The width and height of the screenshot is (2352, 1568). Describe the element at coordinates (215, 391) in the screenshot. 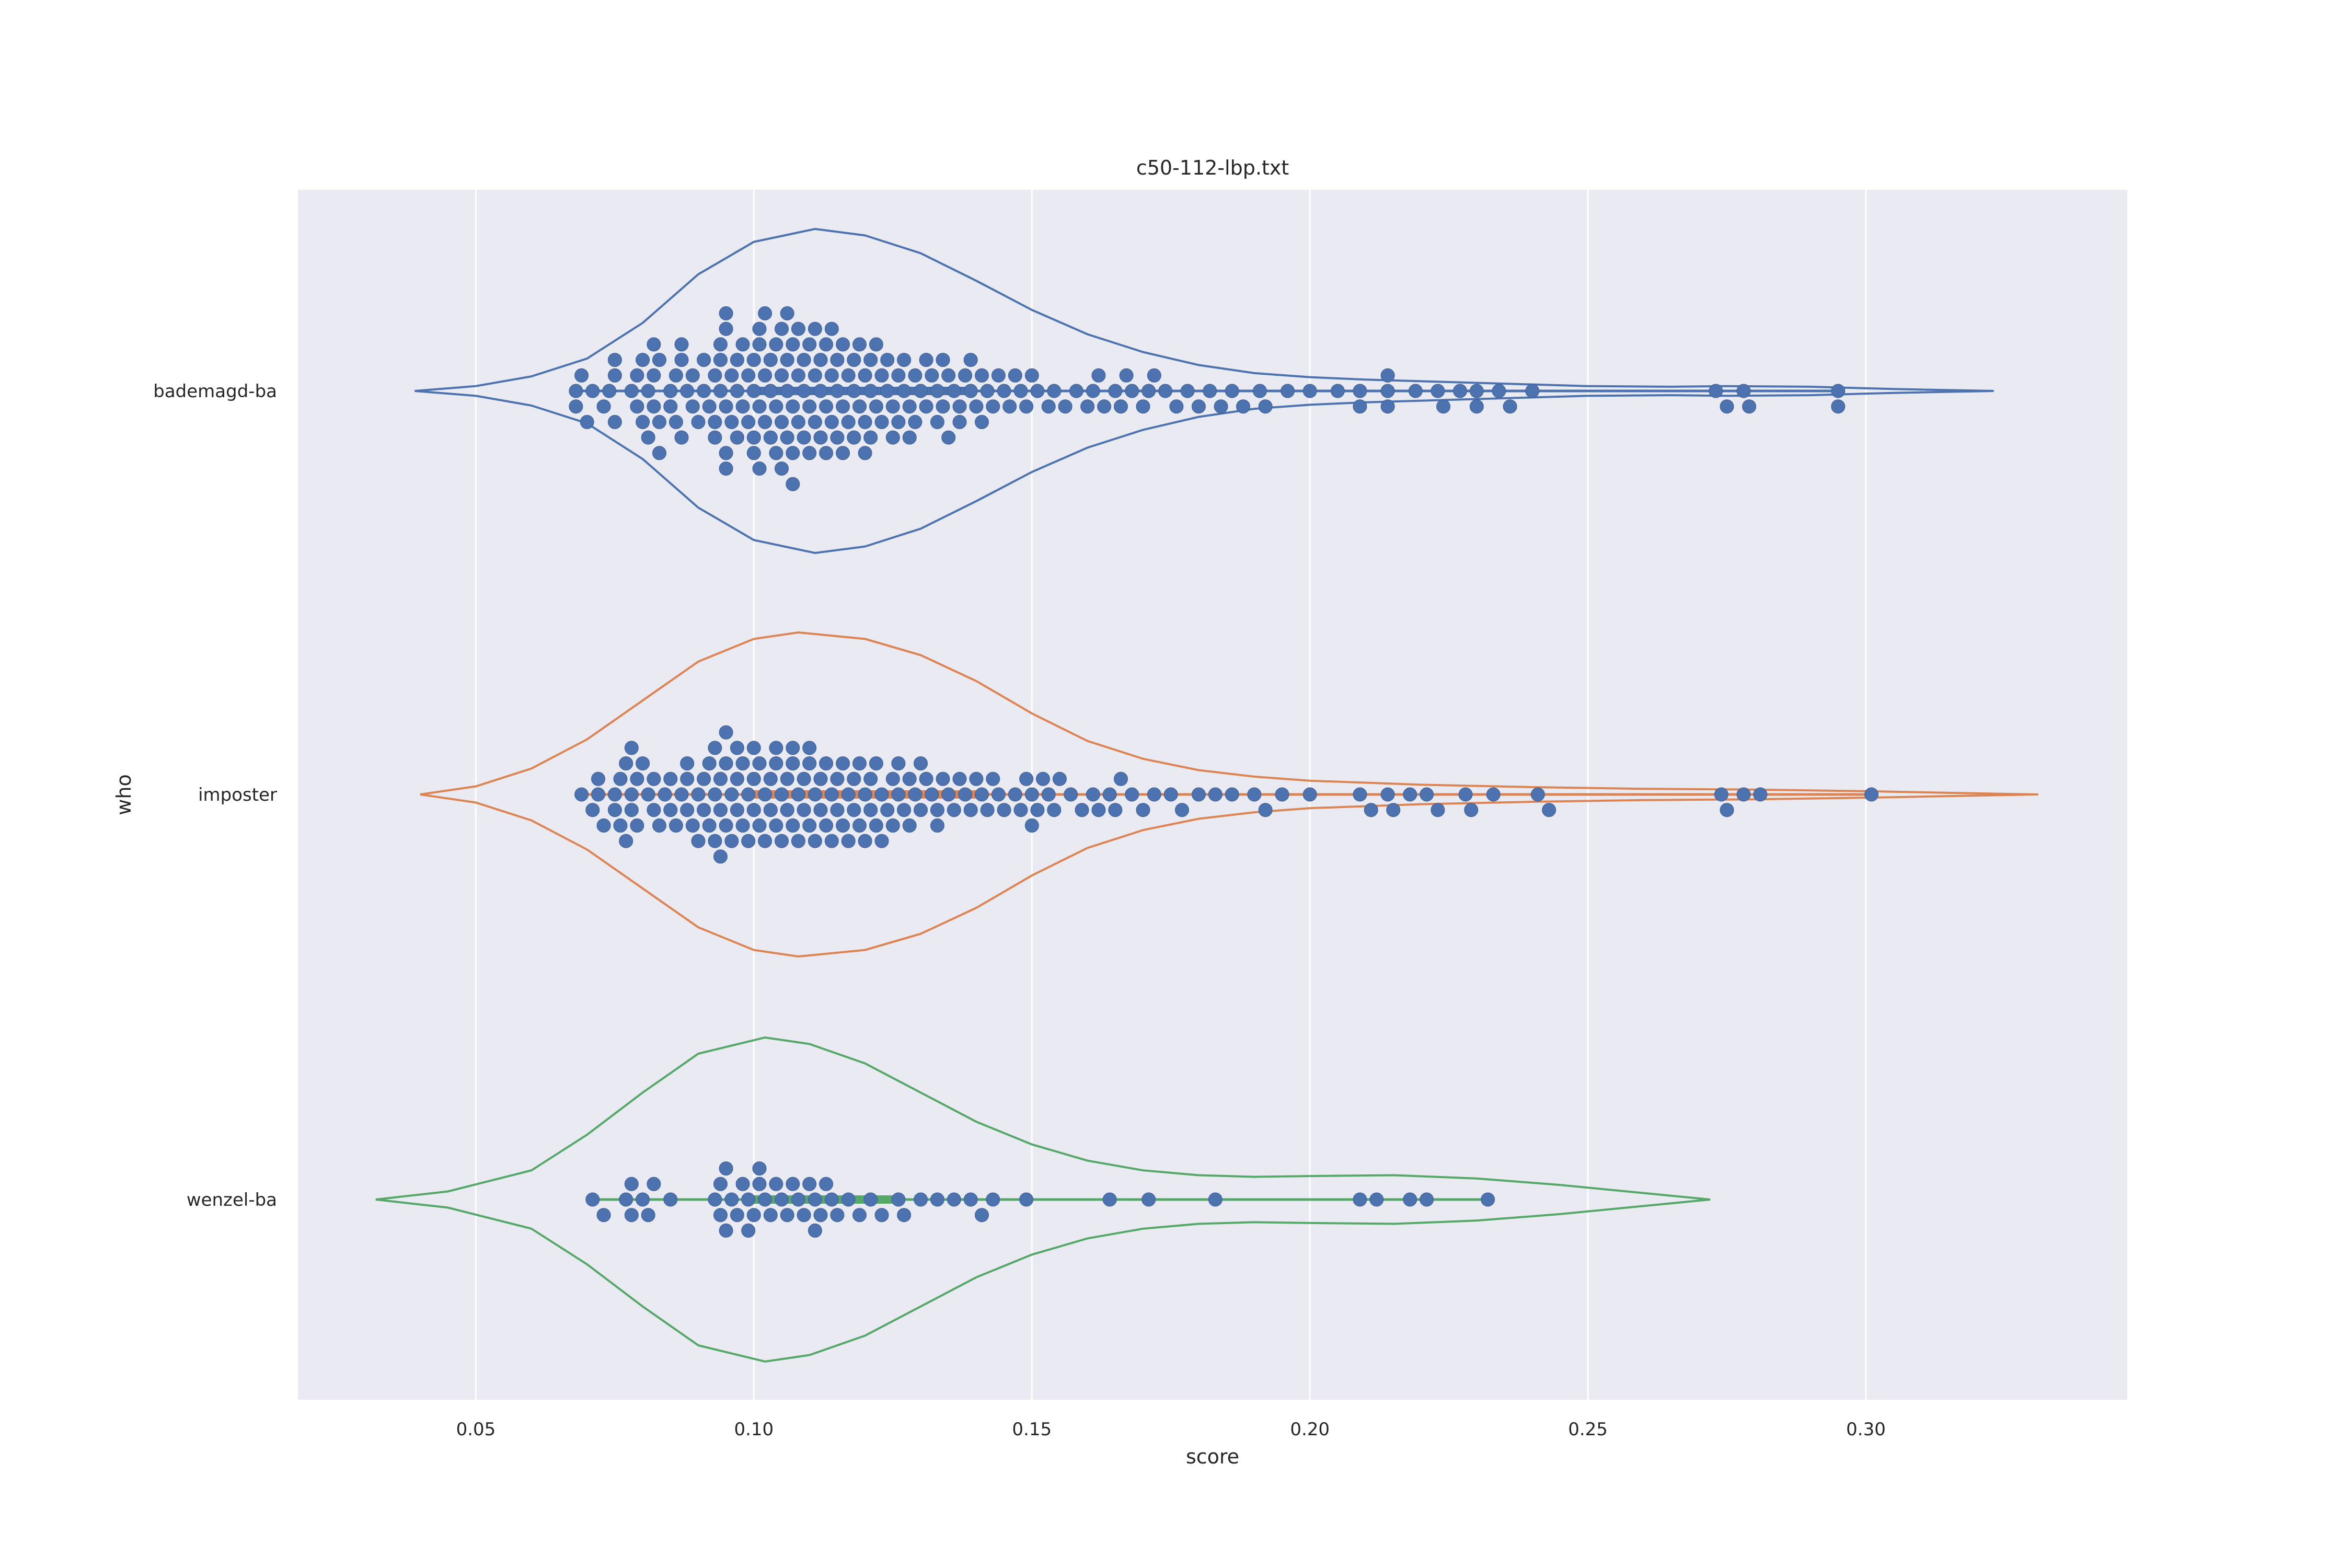

I see `y-tick-label: bademagd-ba` at that location.